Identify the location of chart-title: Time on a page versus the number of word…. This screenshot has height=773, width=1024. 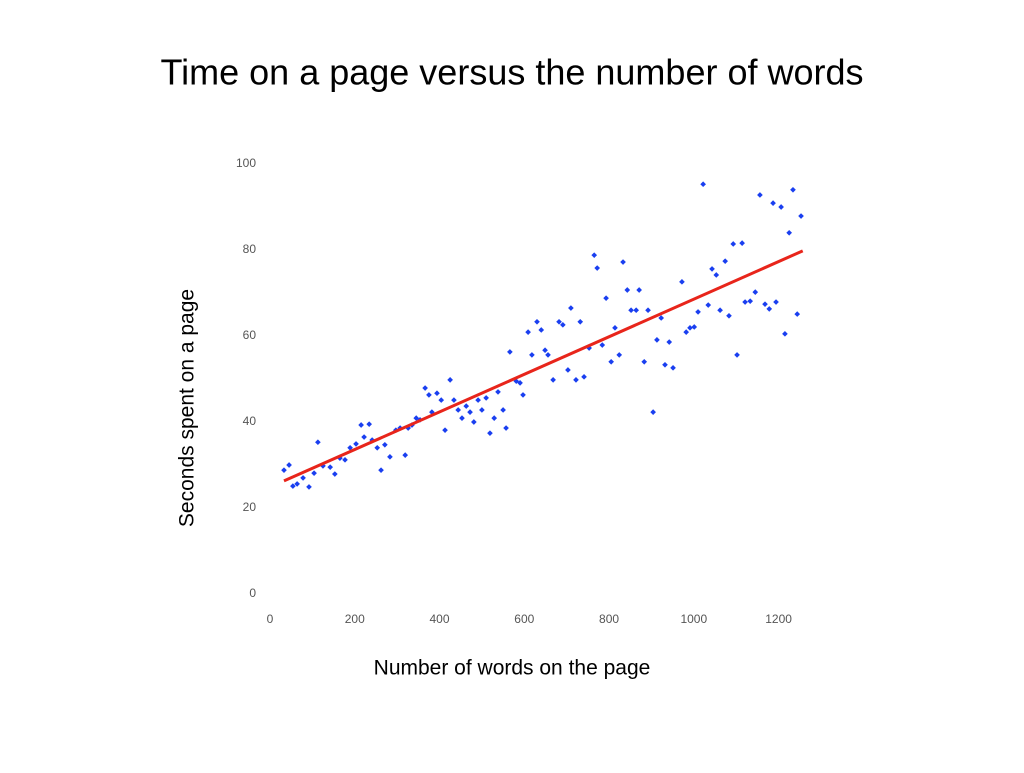
(511, 72).